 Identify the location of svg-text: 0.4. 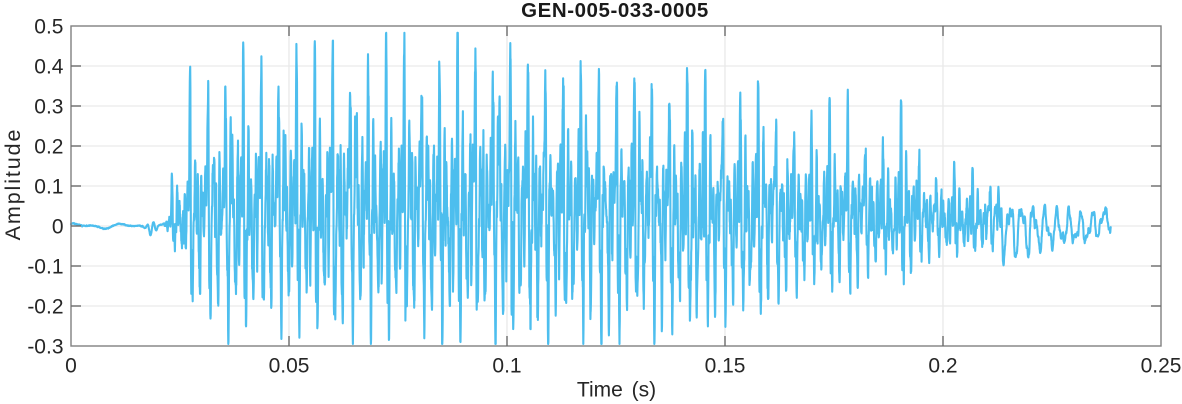
(49, 66).